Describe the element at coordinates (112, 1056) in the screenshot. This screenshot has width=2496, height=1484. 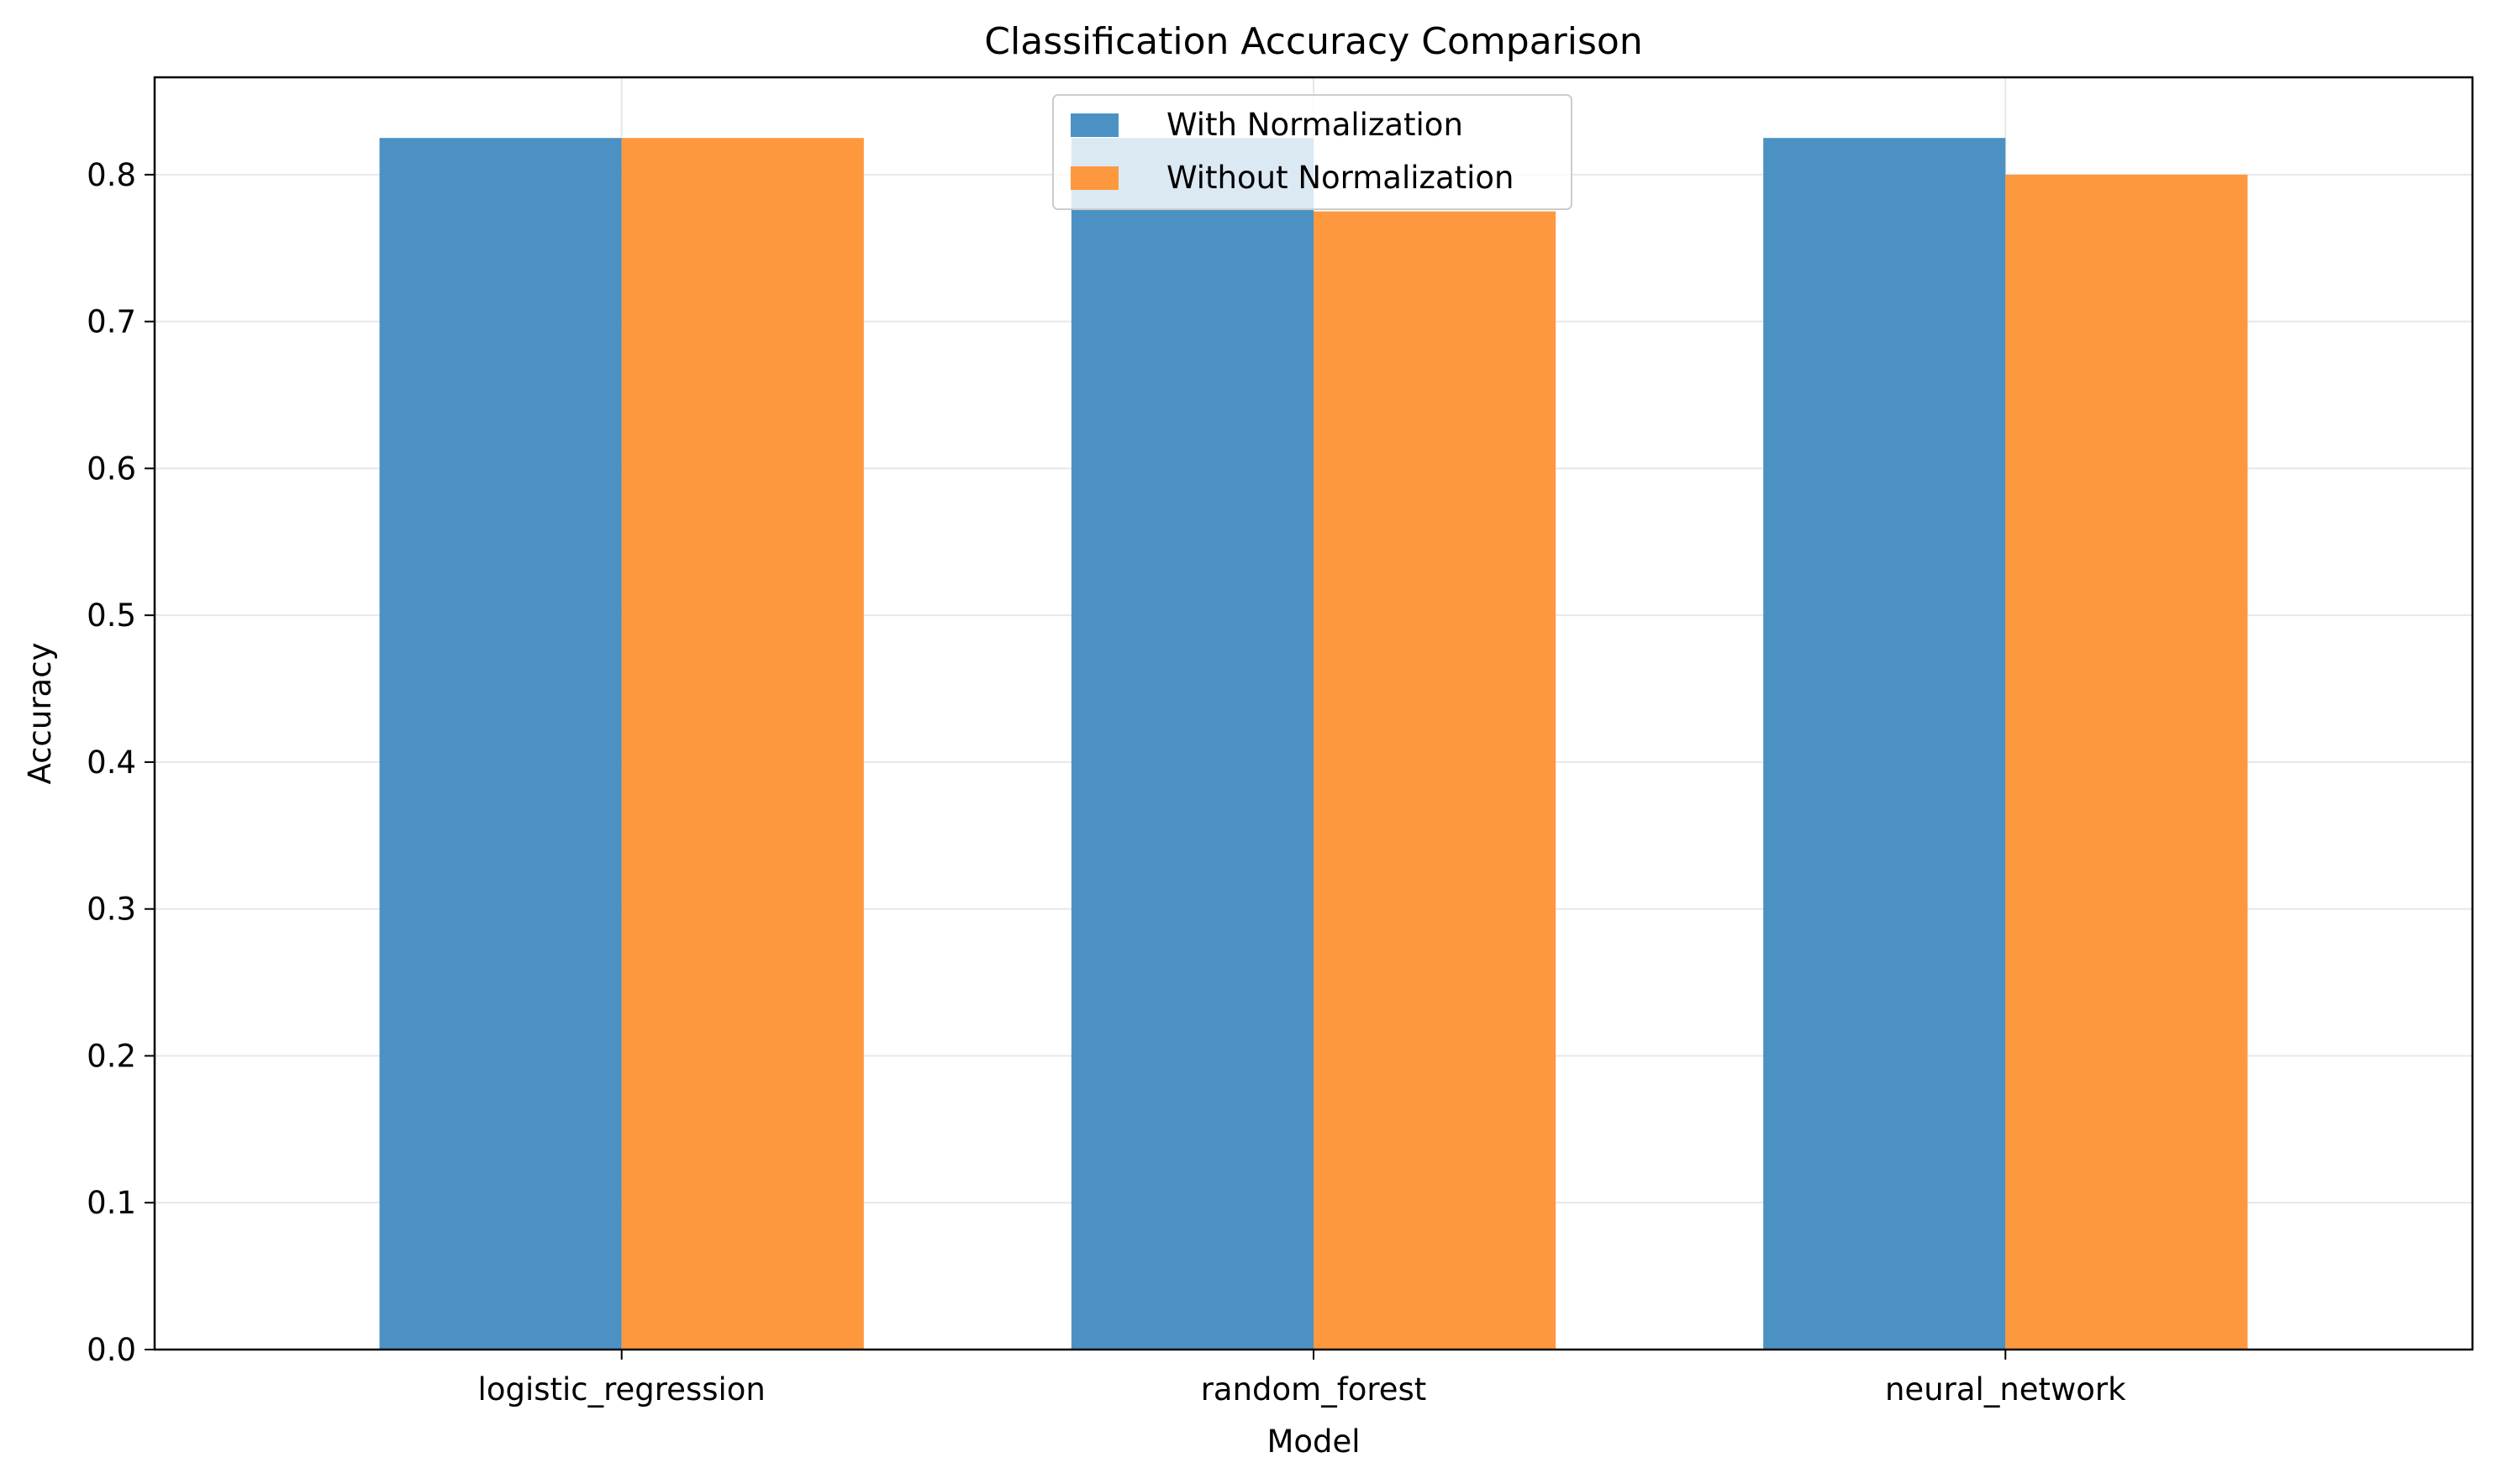
I see `y-tick-label: 0.2` at that location.